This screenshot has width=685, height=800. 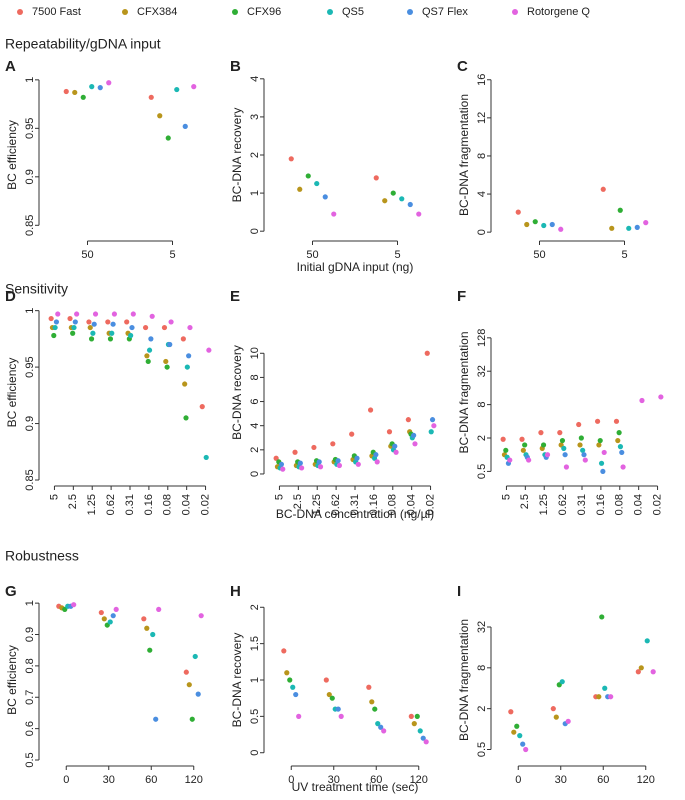 I want to click on y-axis-label: BC efficiency, so click(x=12, y=155).